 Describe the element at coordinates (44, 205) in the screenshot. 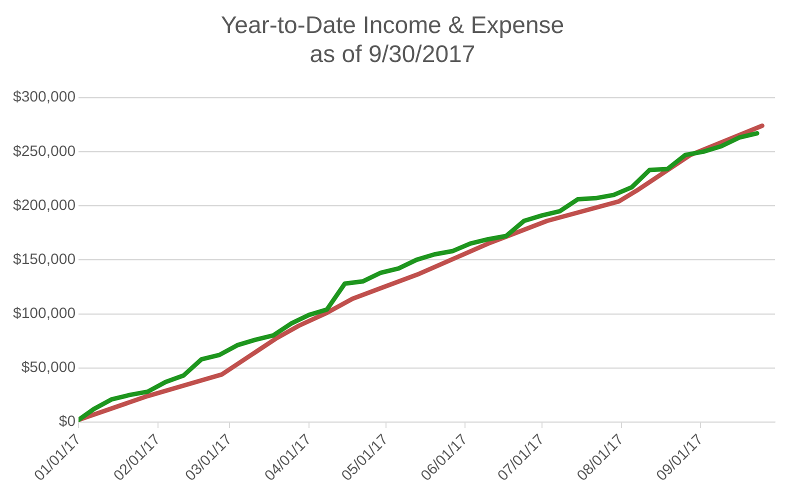

I see `y-tick-label: $200,000` at that location.